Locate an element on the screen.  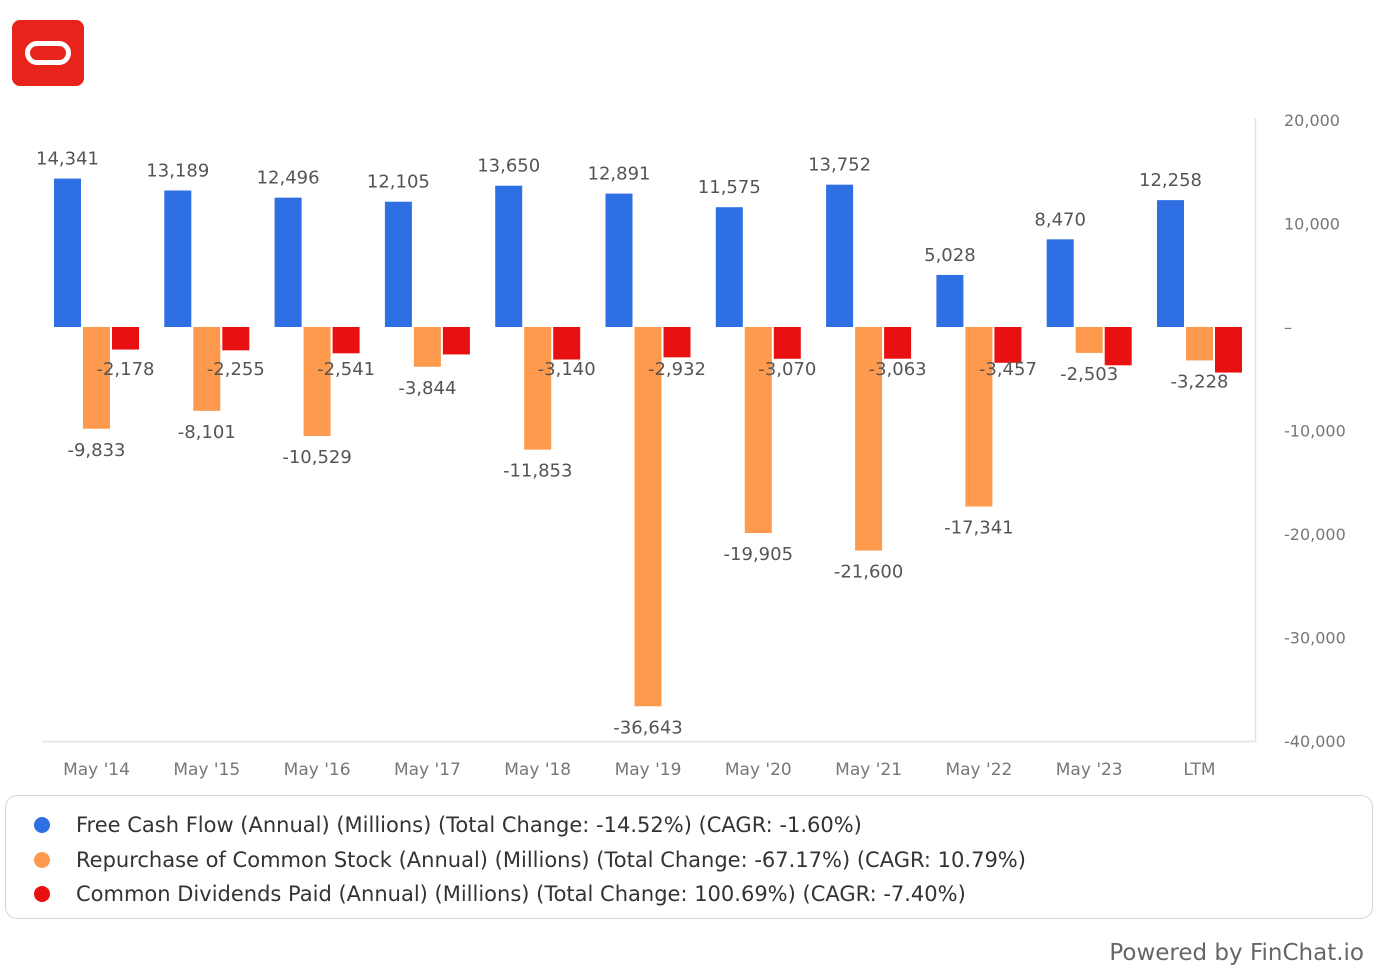
data-label-free-cash-flow: 13,752 is located at coordinates (839, 165).